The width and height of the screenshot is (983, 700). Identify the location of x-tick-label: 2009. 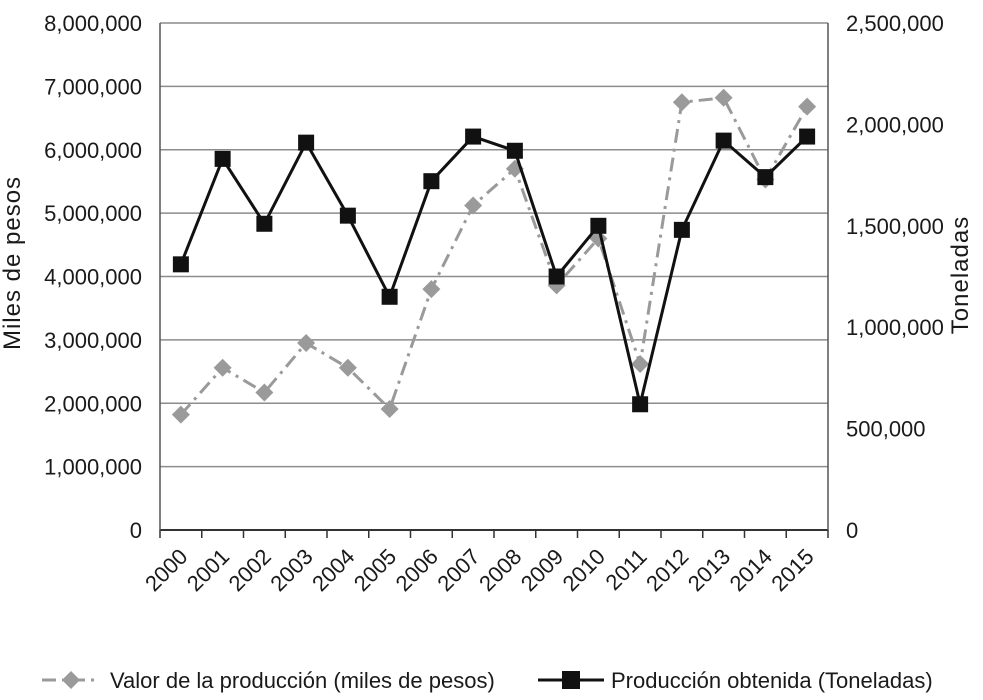
(542, 570).